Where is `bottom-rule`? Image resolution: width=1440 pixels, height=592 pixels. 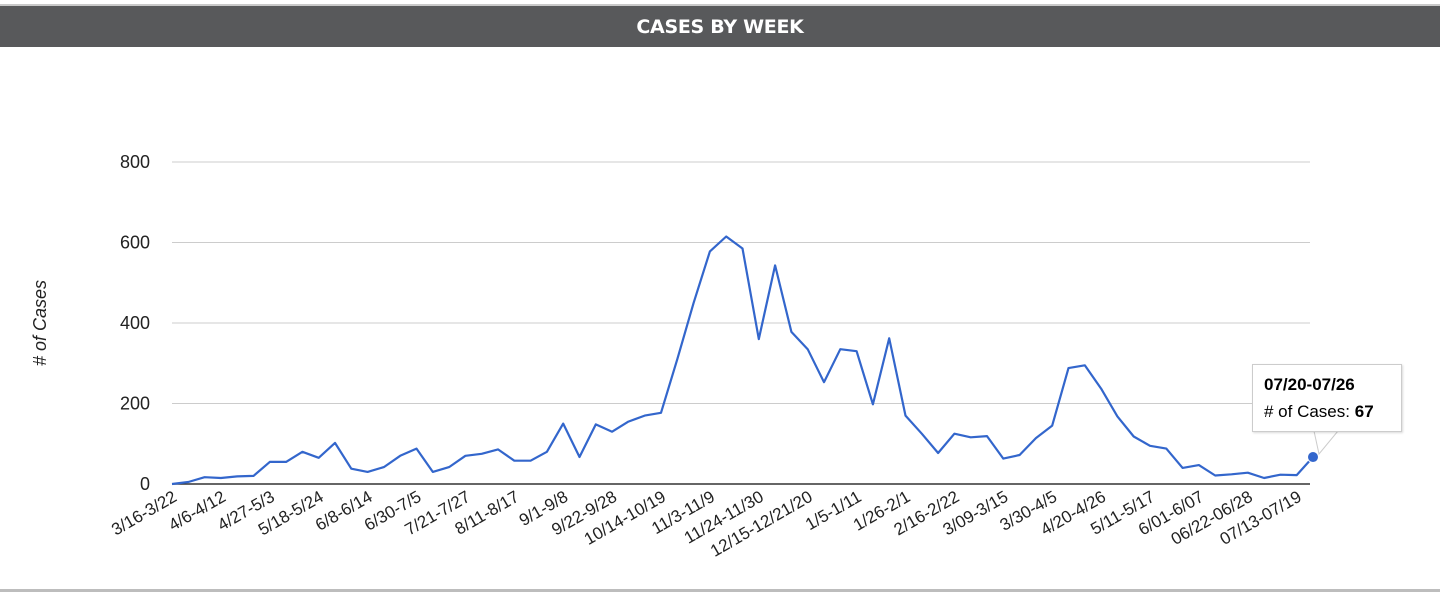 bottom-rule is located at coordinates (720, 590).